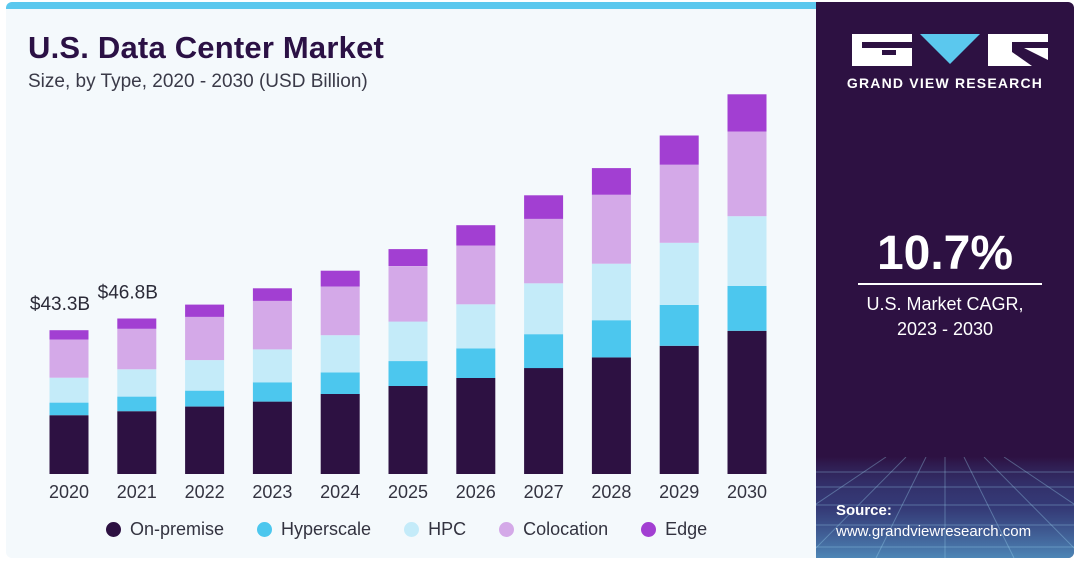 The width and height of the screenshot is (1077, 562). What do you see at coordinates (272, 366) in the screenshot?
I see `bar-segment-hpc-2023` at bounding box center [272, 366].